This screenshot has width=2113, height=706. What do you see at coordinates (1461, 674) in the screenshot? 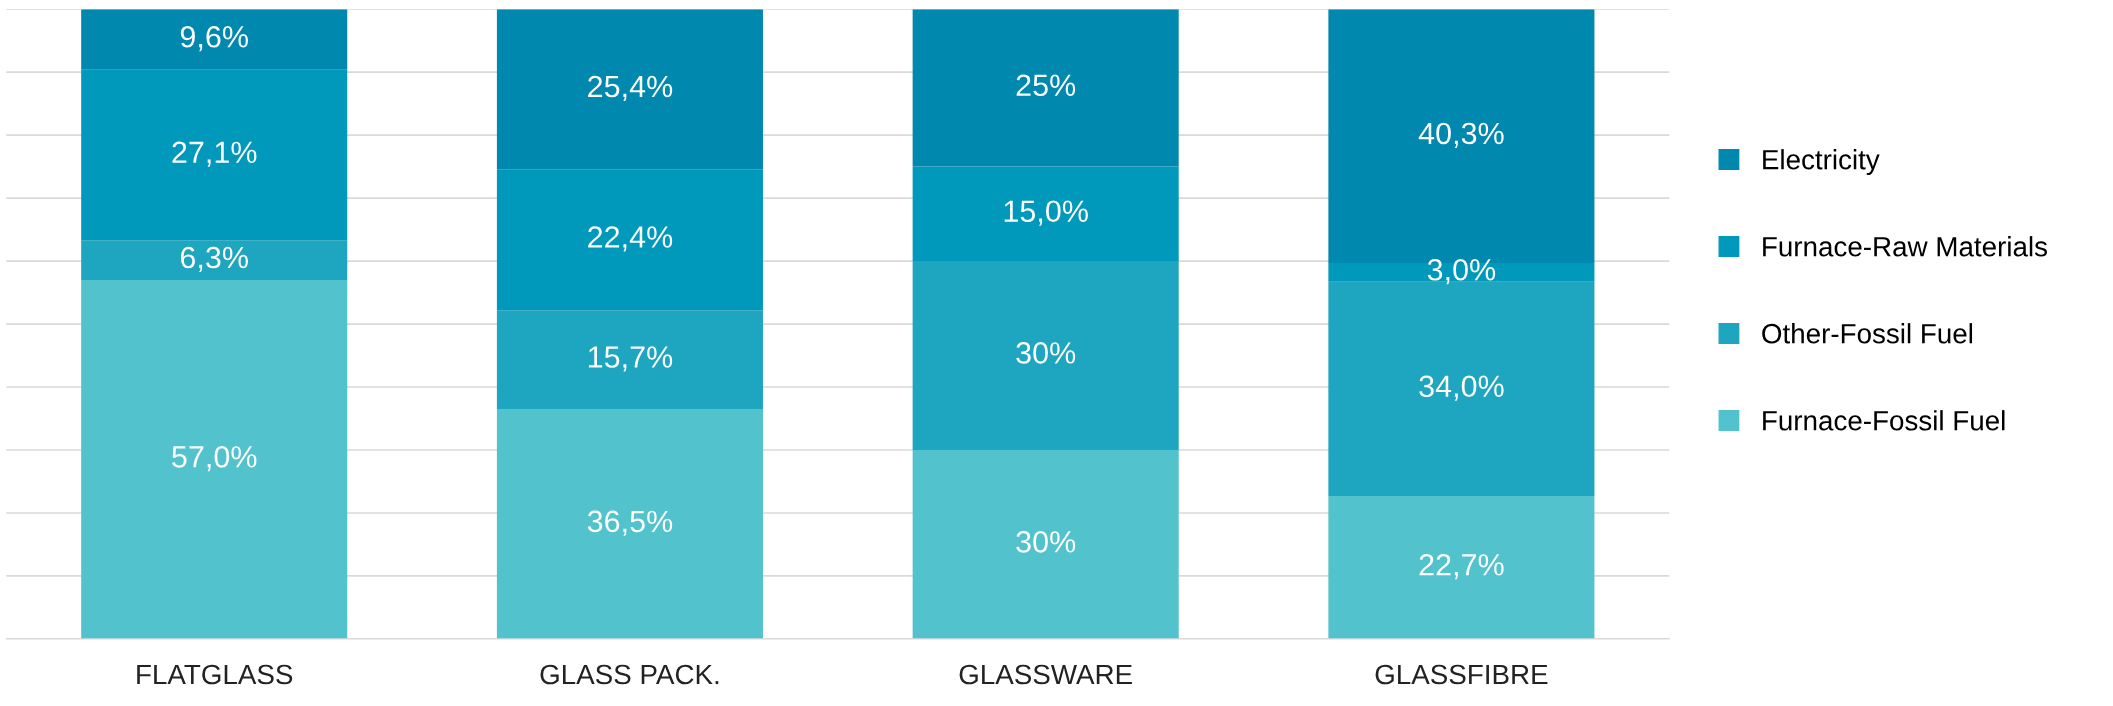
I see `x-tick-label: GLASSFIBRE` at bounding box center [1461, 674].